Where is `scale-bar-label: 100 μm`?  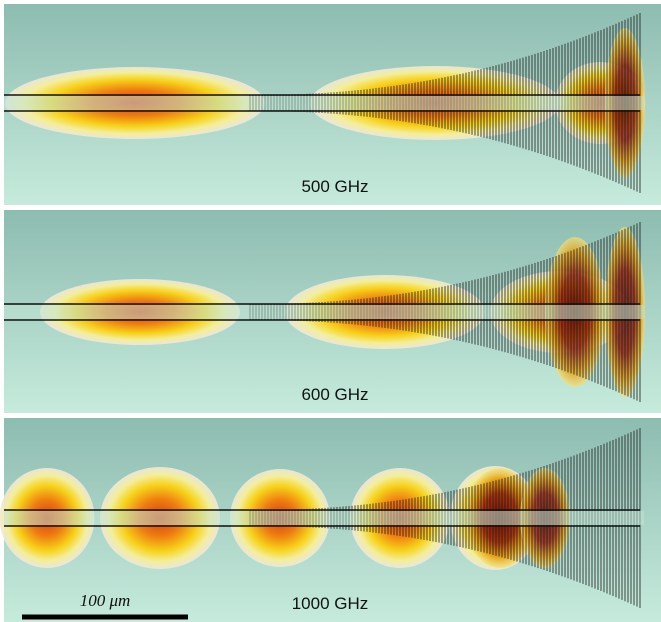
scale-bar-label: 100 μm is located at coordinates (105, 600).